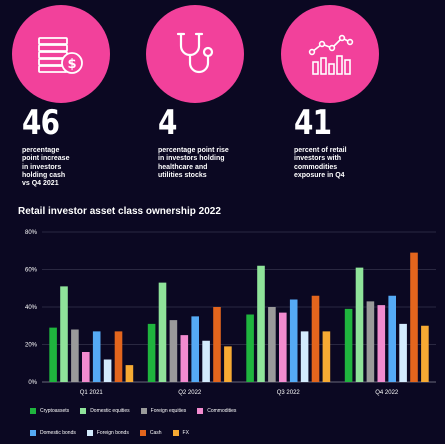 The height and width of the screenshot is (444, 445). What do you see at coordinates (190, 393) in the screenshot?
I see `x-tick-label: Q2 2022` at bounding box center [190, 393].